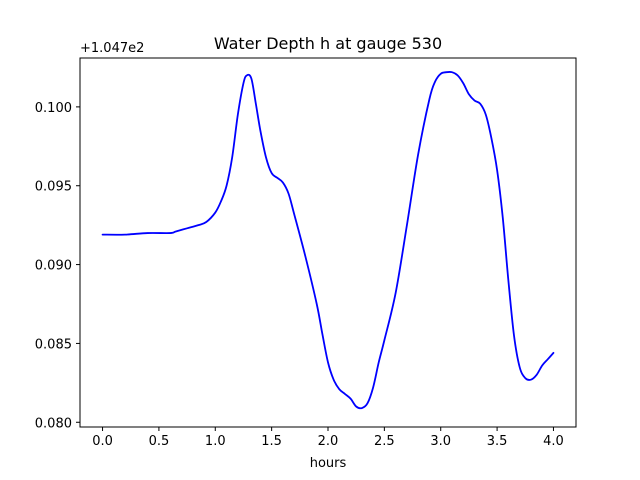 The image size is (640, 480). Describe the element at coordinates (53, 266) in the screenshot. I see `y-tick-label: 0.090` at that location.